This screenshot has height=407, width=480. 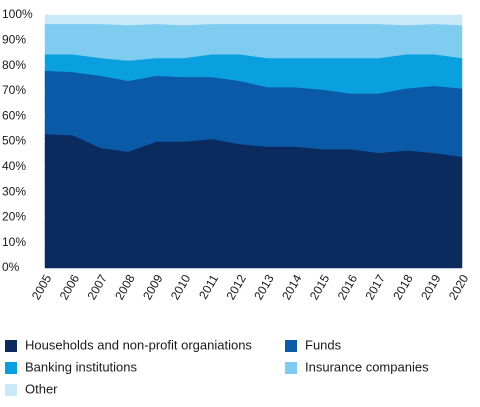 I want to click on x-tick-label: 2012, so click(x=236, y=287).